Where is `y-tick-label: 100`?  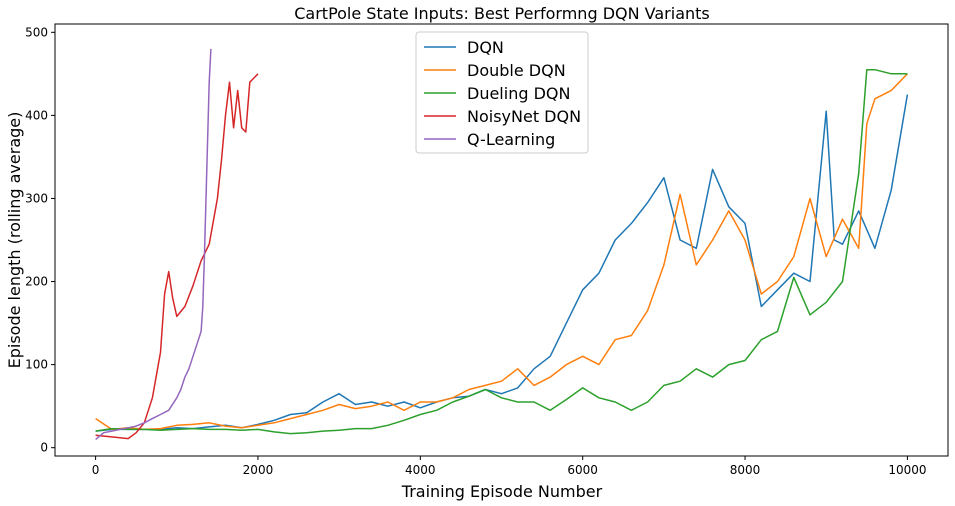 y-tick-label: 100 is located at coordinates (36, 365).